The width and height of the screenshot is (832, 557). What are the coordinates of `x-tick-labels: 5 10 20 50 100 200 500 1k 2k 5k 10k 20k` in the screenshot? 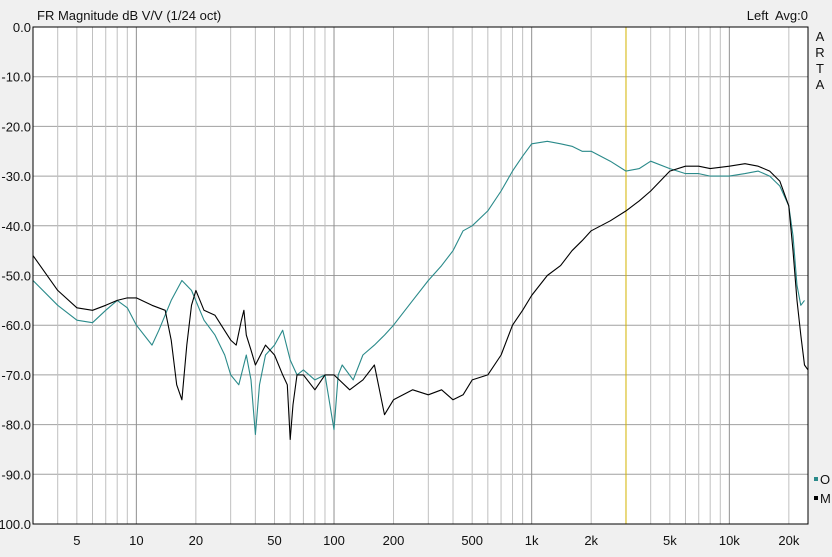 It's located at (436, 540).